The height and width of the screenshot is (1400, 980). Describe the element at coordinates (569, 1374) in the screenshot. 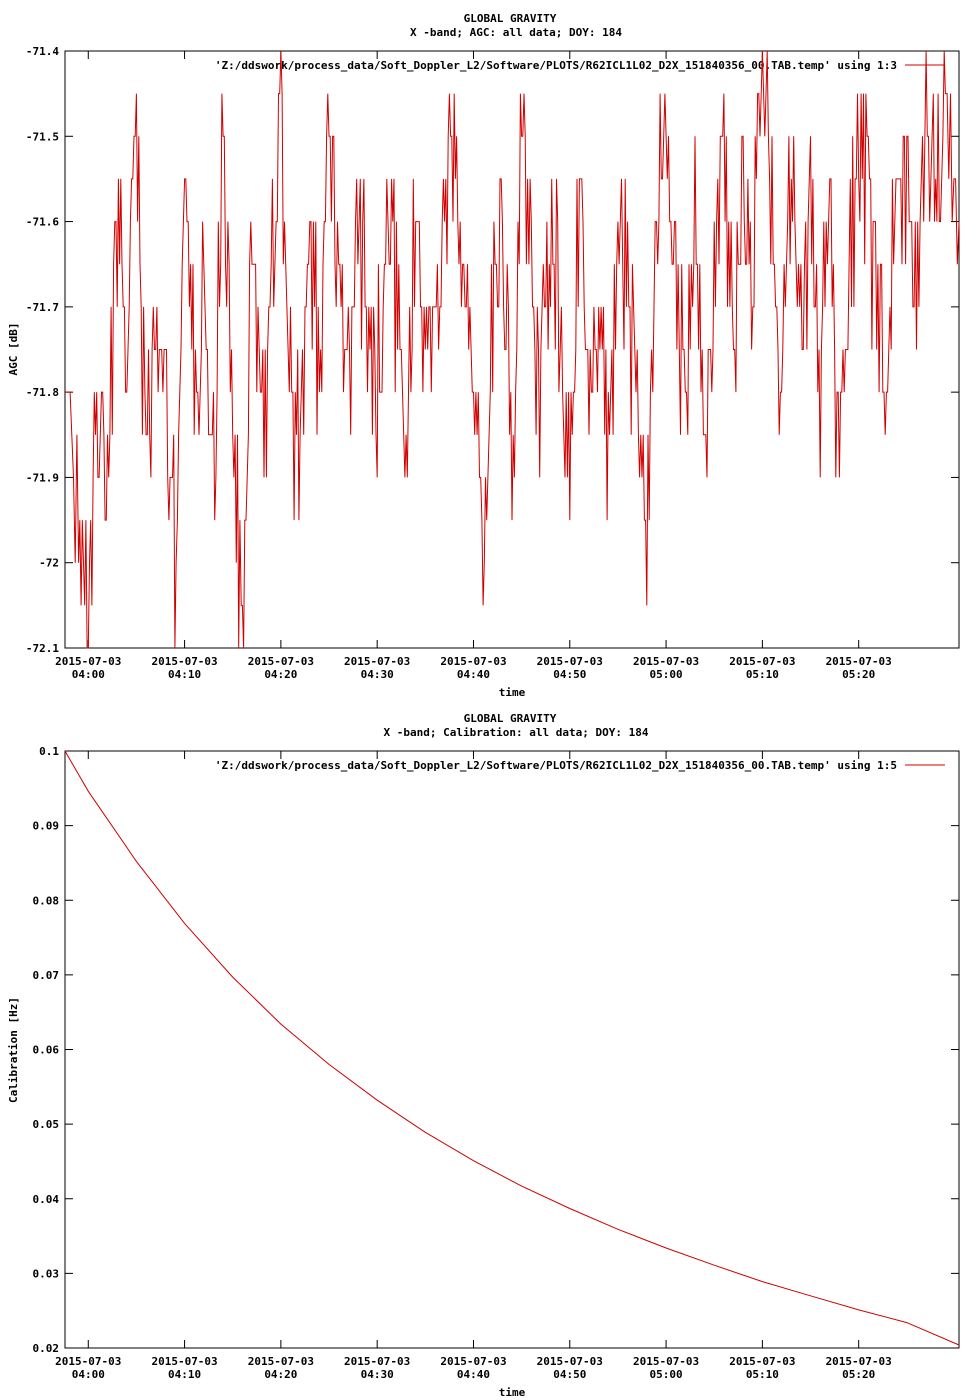

I see `calibration-x-tick-time: 04:50` at that location.